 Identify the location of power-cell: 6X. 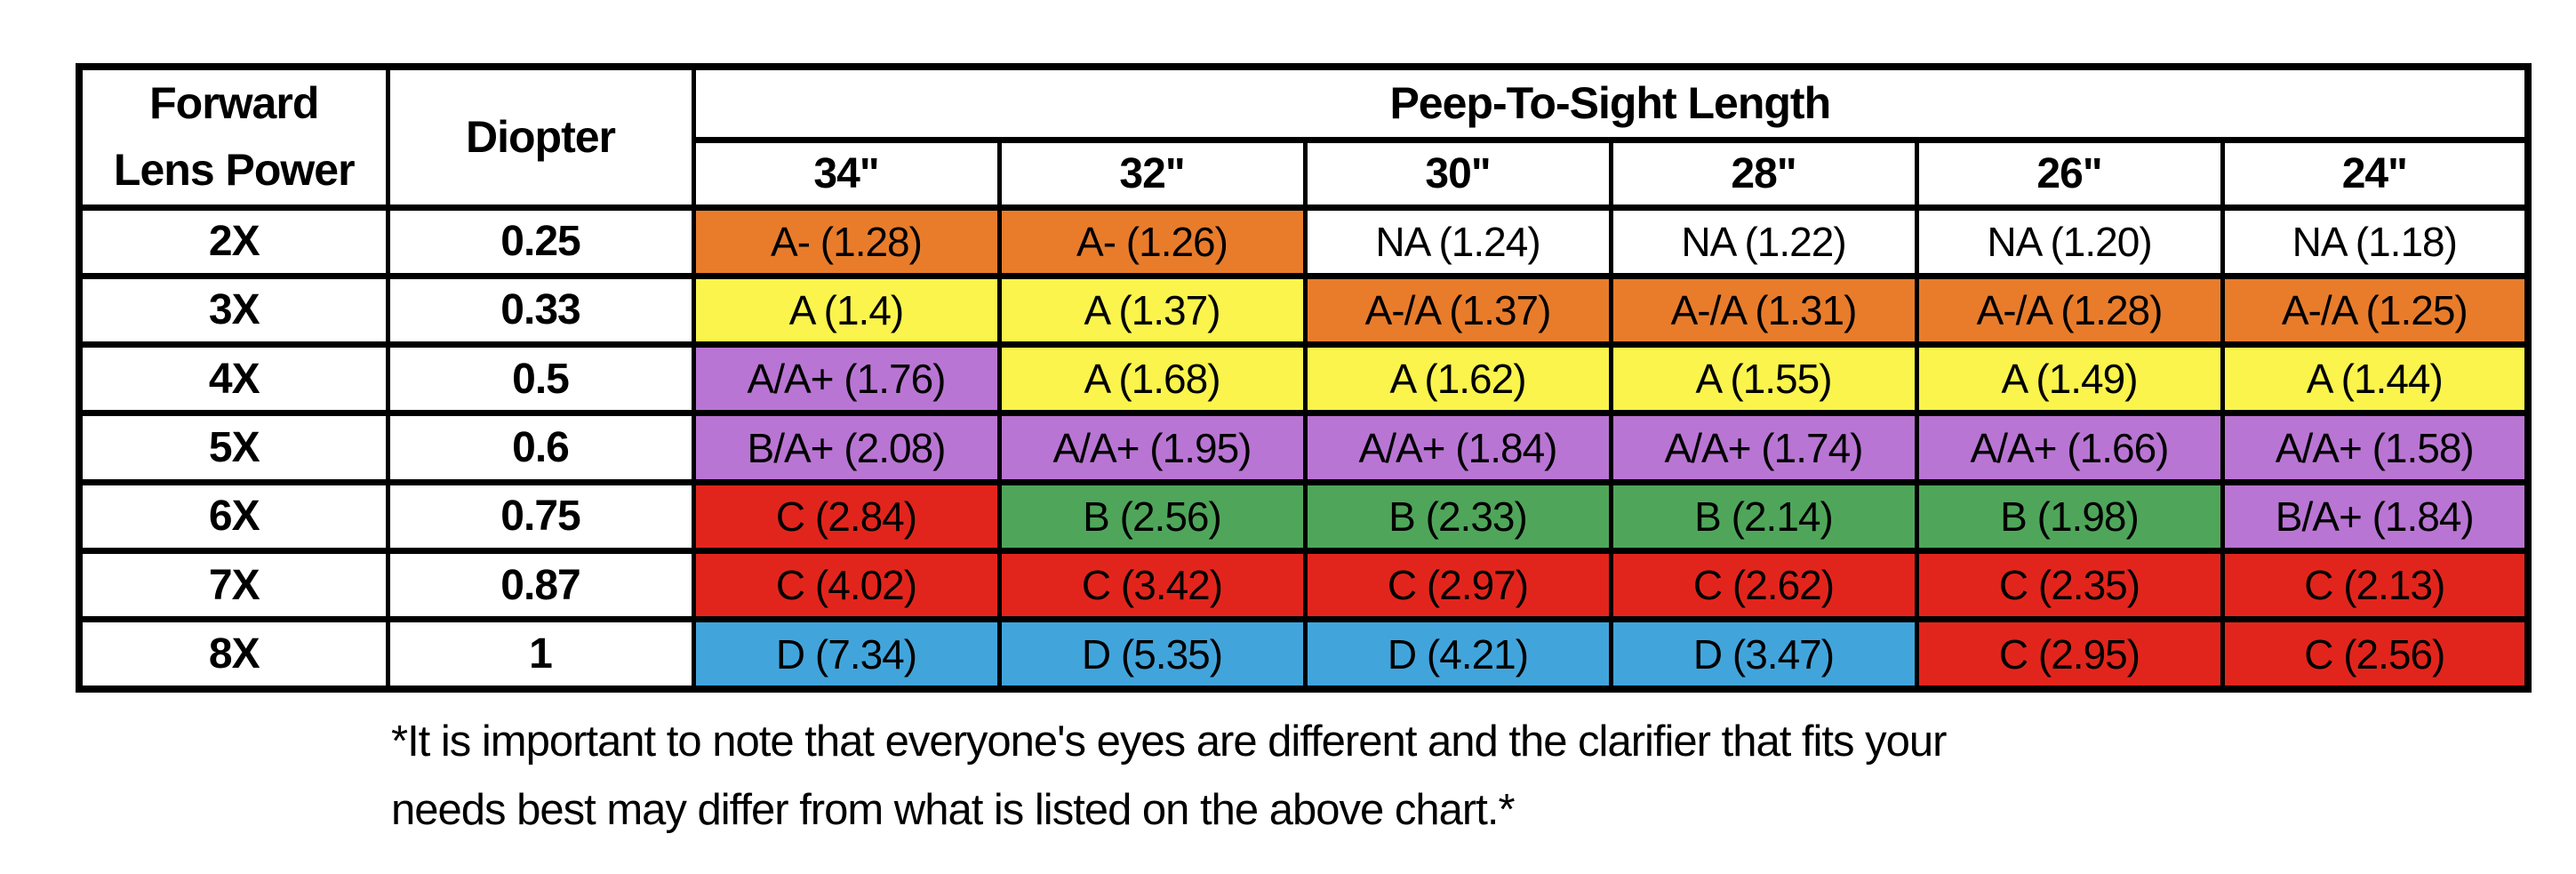
(233, 516).